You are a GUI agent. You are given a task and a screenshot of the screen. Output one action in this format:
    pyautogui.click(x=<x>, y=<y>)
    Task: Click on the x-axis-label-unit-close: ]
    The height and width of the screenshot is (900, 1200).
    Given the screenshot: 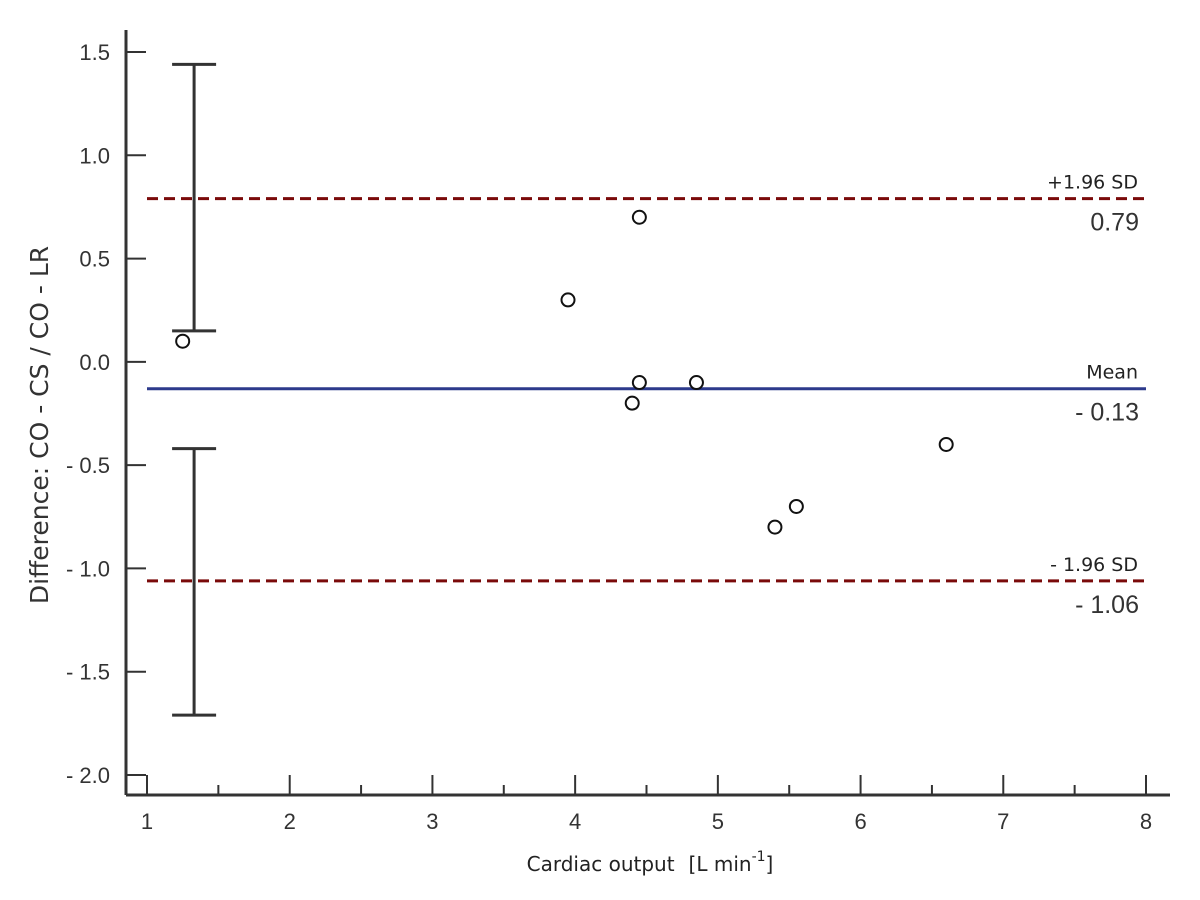 What is the action you would take?
    pyautogui.click(x=770, y=864)
    